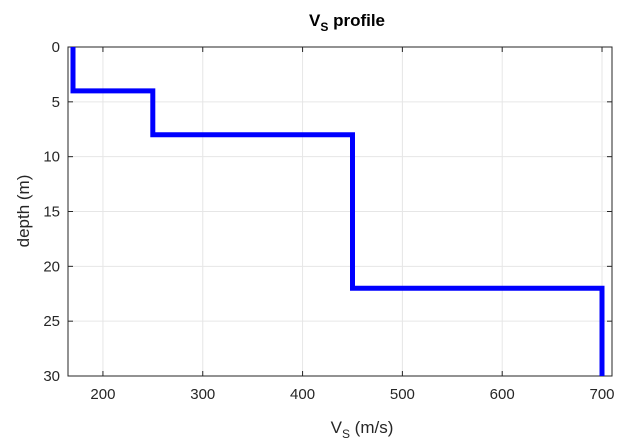  I want to click on x-tick-label: 700, so click(602, 394).